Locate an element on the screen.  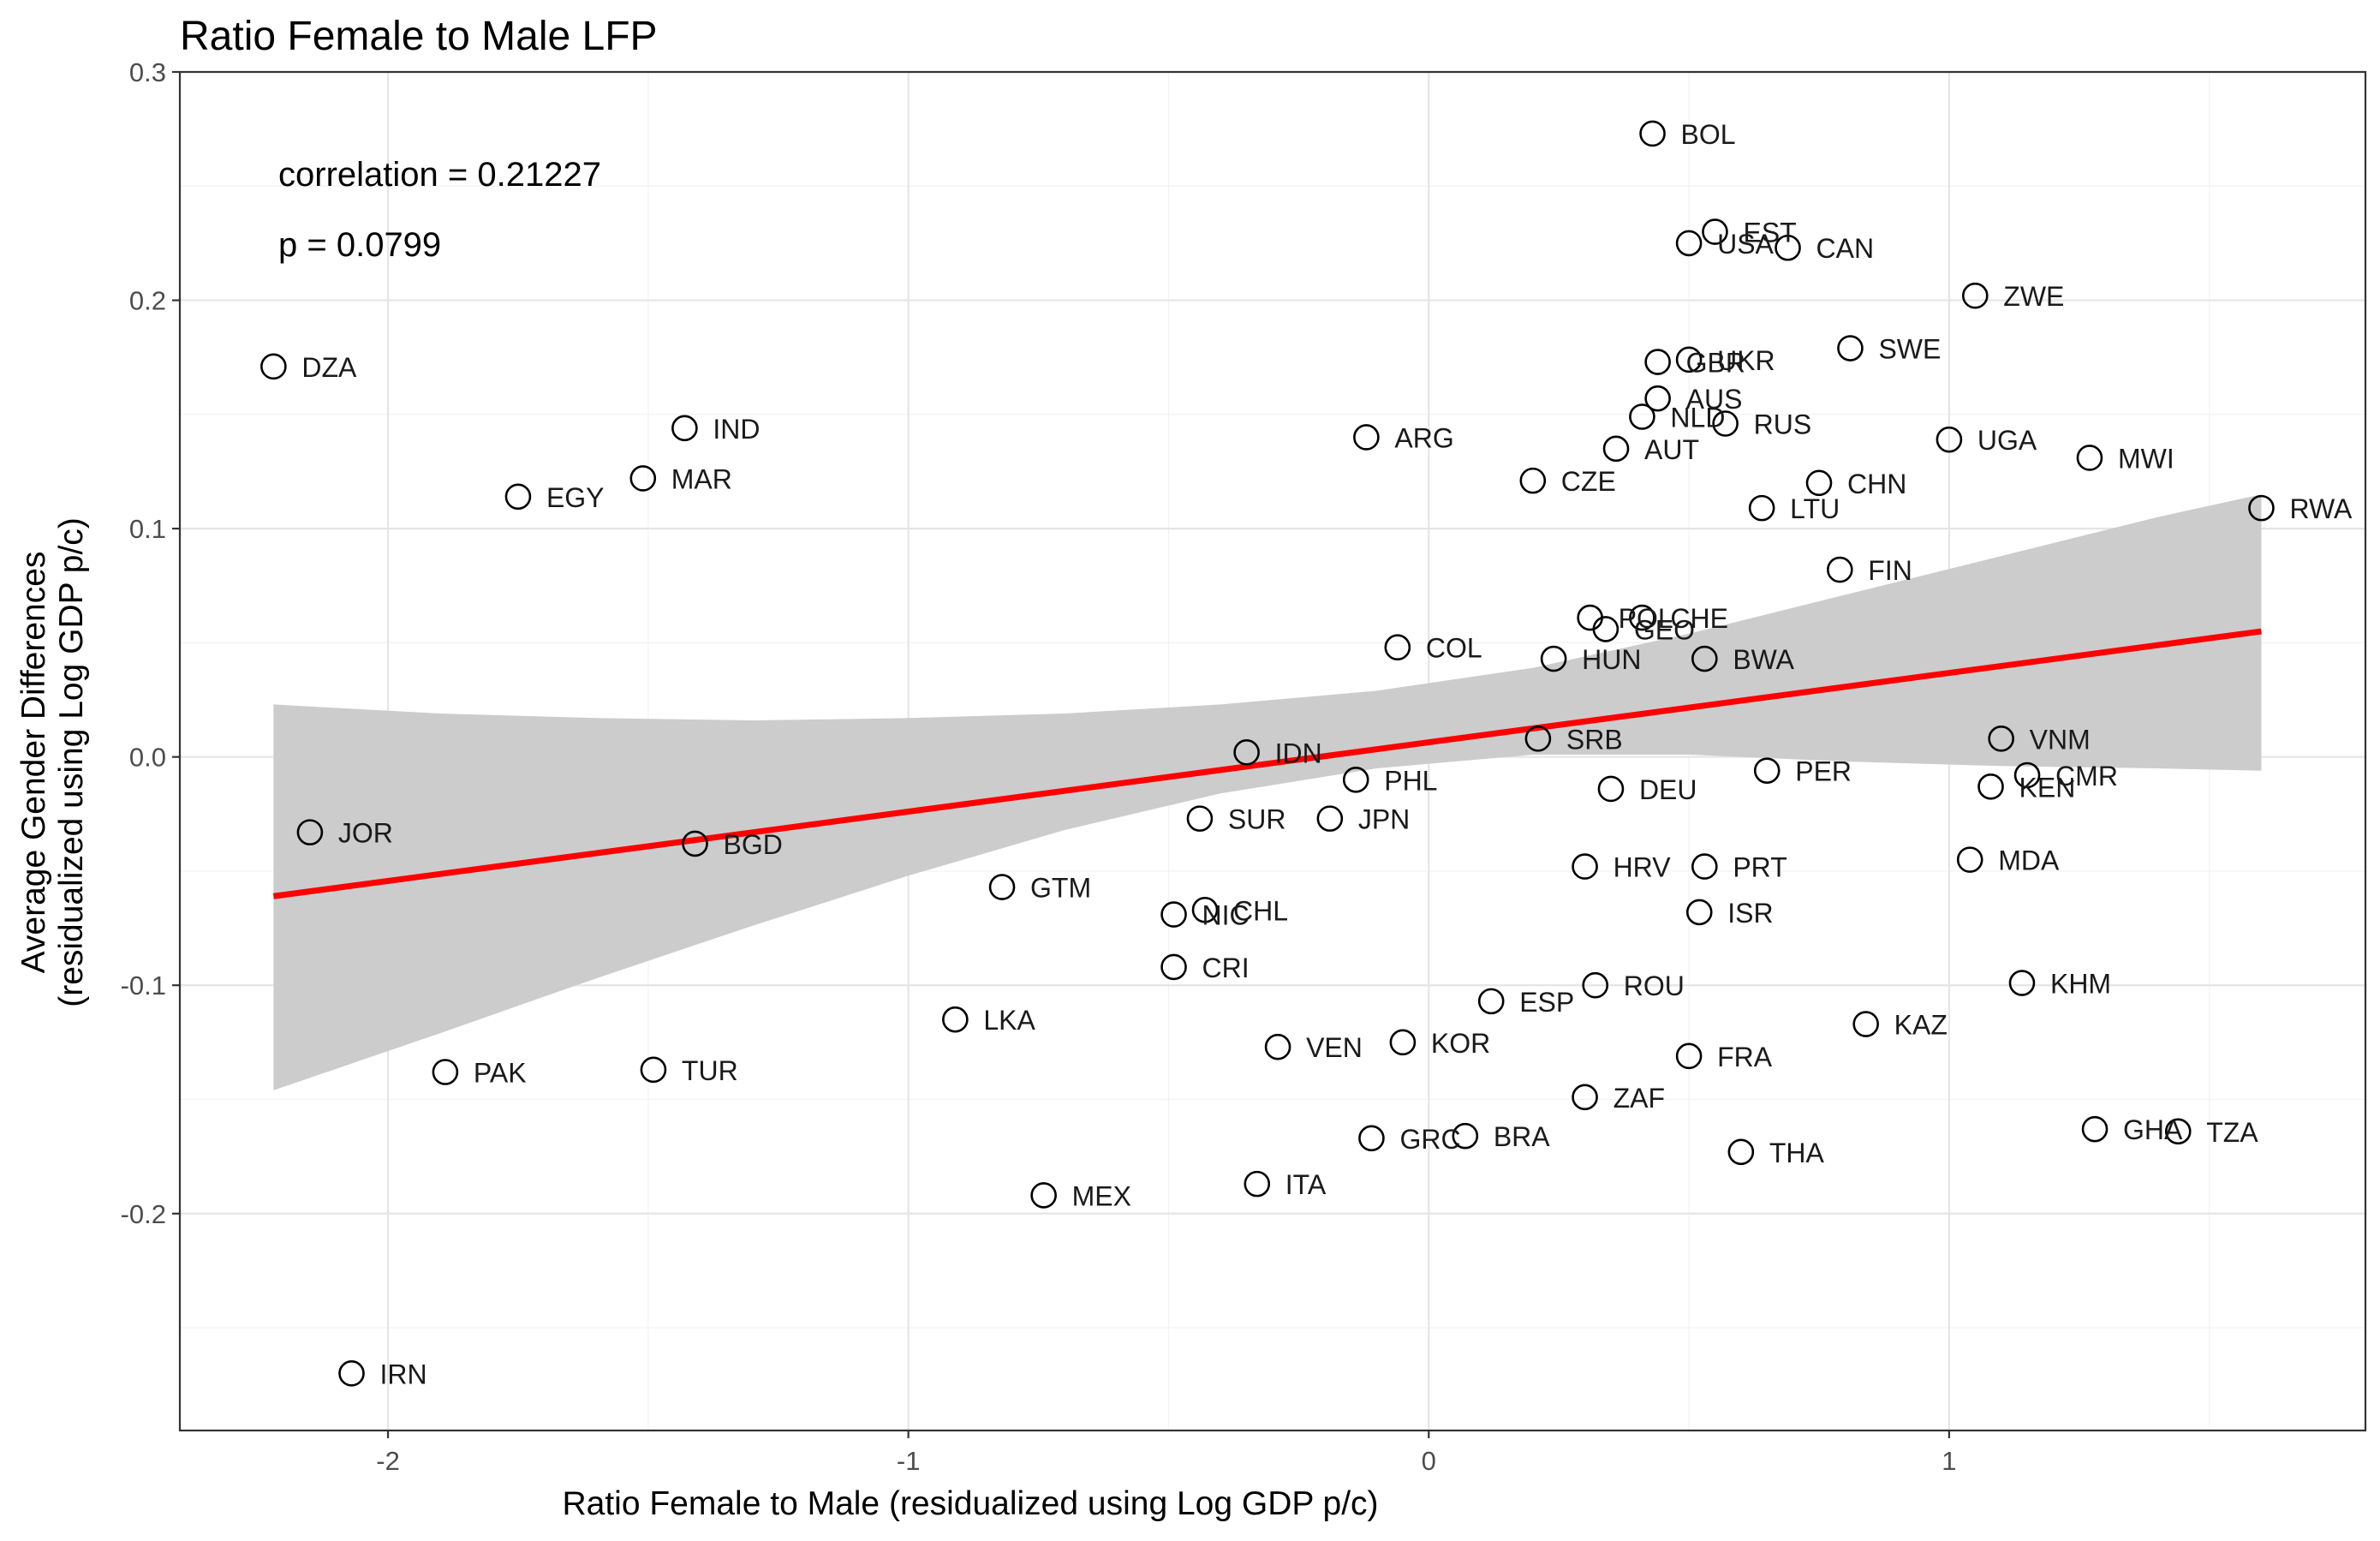
point-label-usa: USA is located at coordinates (1745, 244).